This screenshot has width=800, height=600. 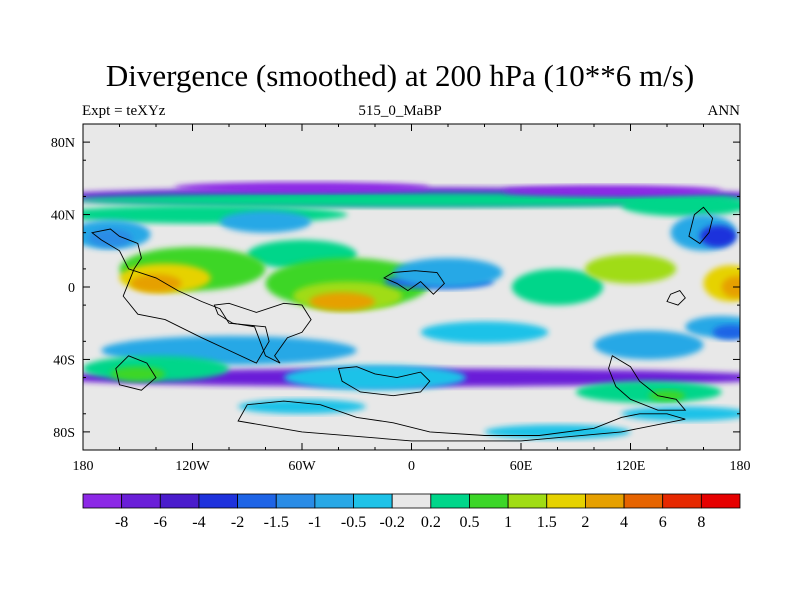 I want to click on colorbar-label-5: -1, so click(x=314, y=522).